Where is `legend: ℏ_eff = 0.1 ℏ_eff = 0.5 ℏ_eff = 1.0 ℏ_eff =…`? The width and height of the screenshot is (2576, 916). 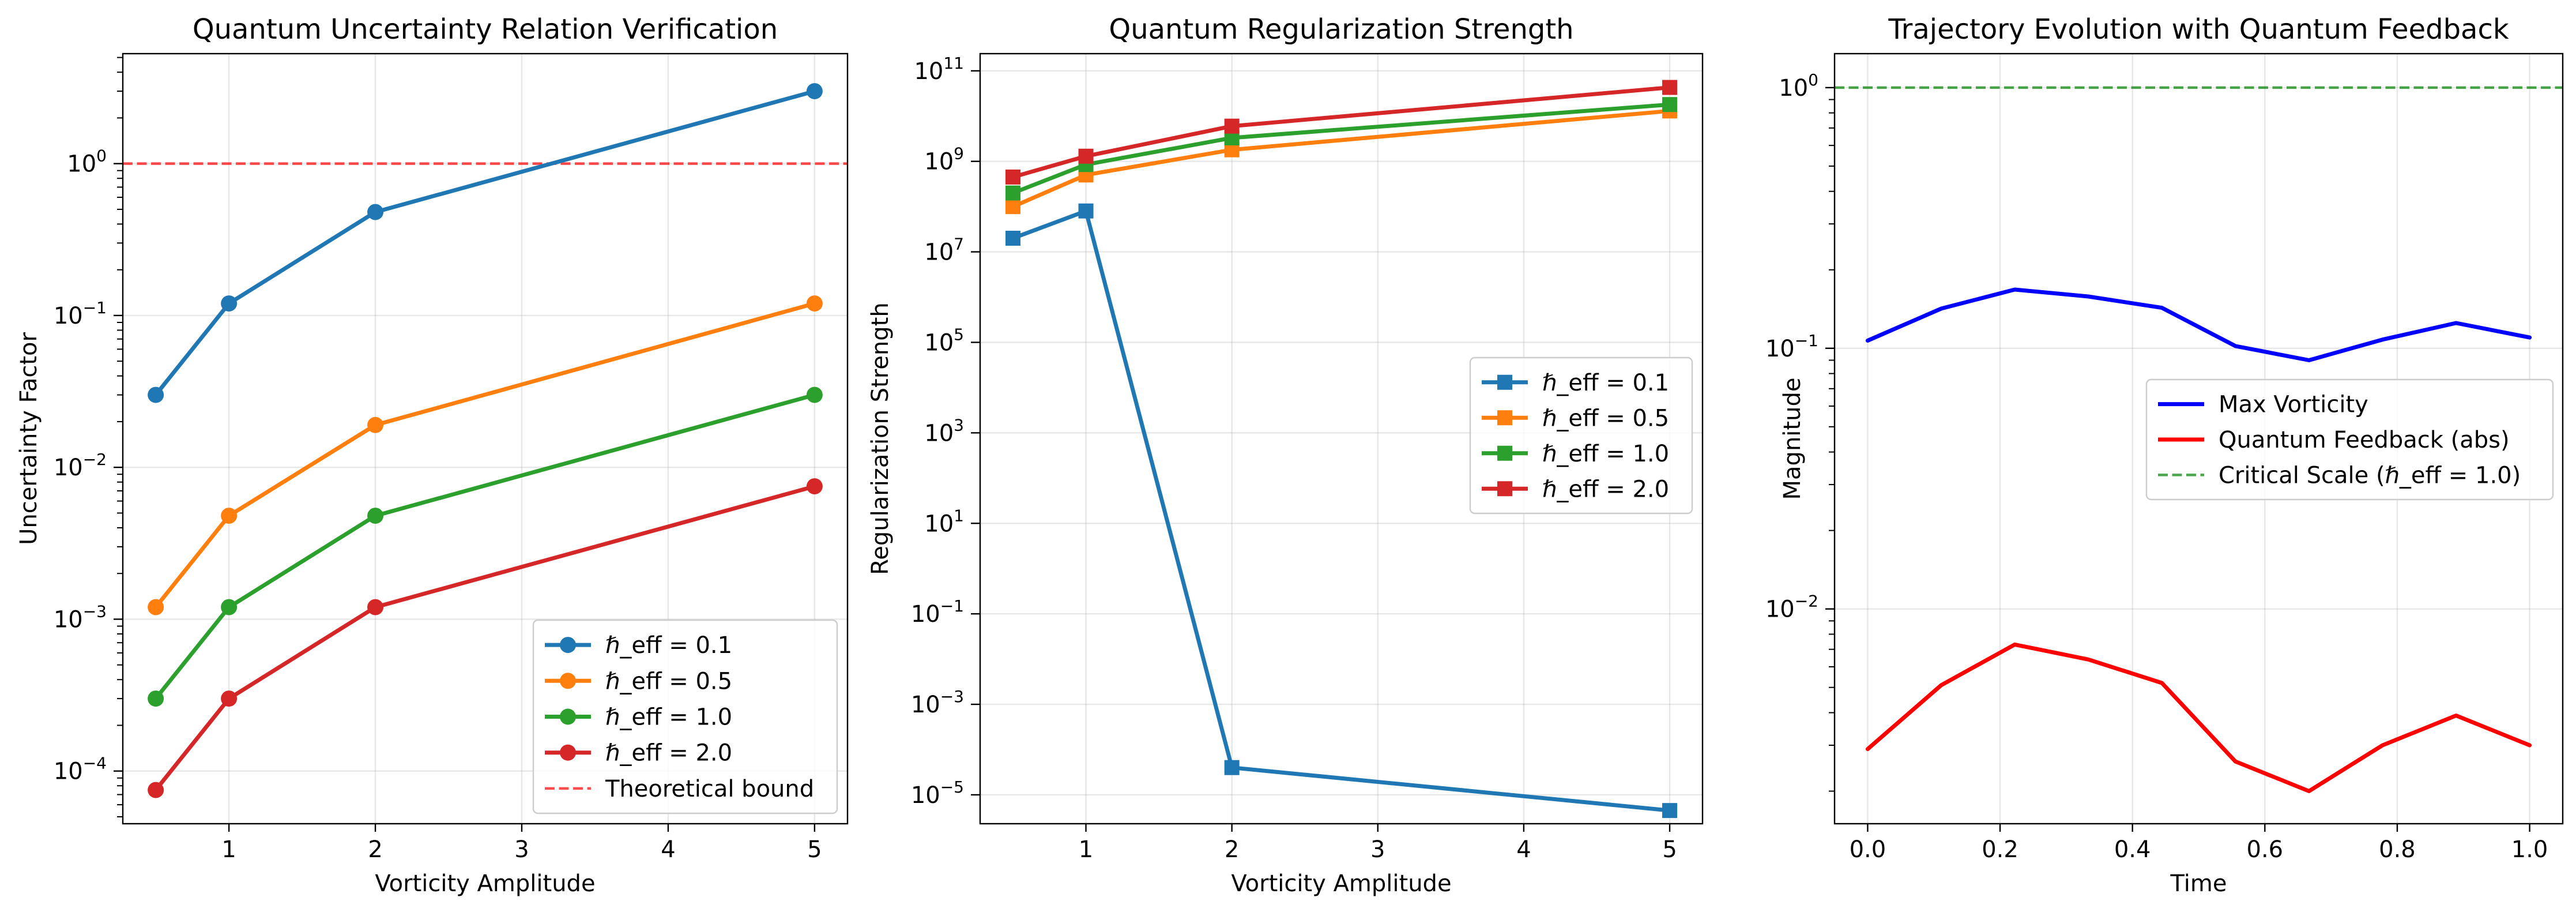 legend: ℏ_eff = 0.1 ℏ_eff = 0.5 ℏ_eff = 1.0 ℏ_eff =… is located at coordinates (685, 716).